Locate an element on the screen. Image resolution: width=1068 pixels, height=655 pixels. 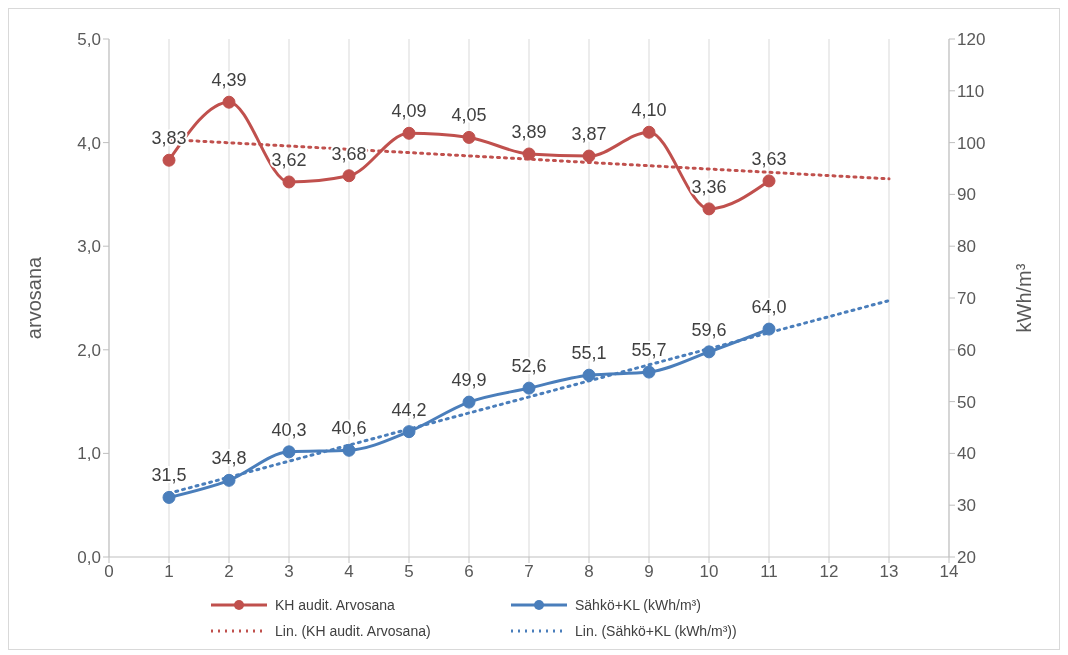
data-label: 4,09 is located at coordinates (409, 111).